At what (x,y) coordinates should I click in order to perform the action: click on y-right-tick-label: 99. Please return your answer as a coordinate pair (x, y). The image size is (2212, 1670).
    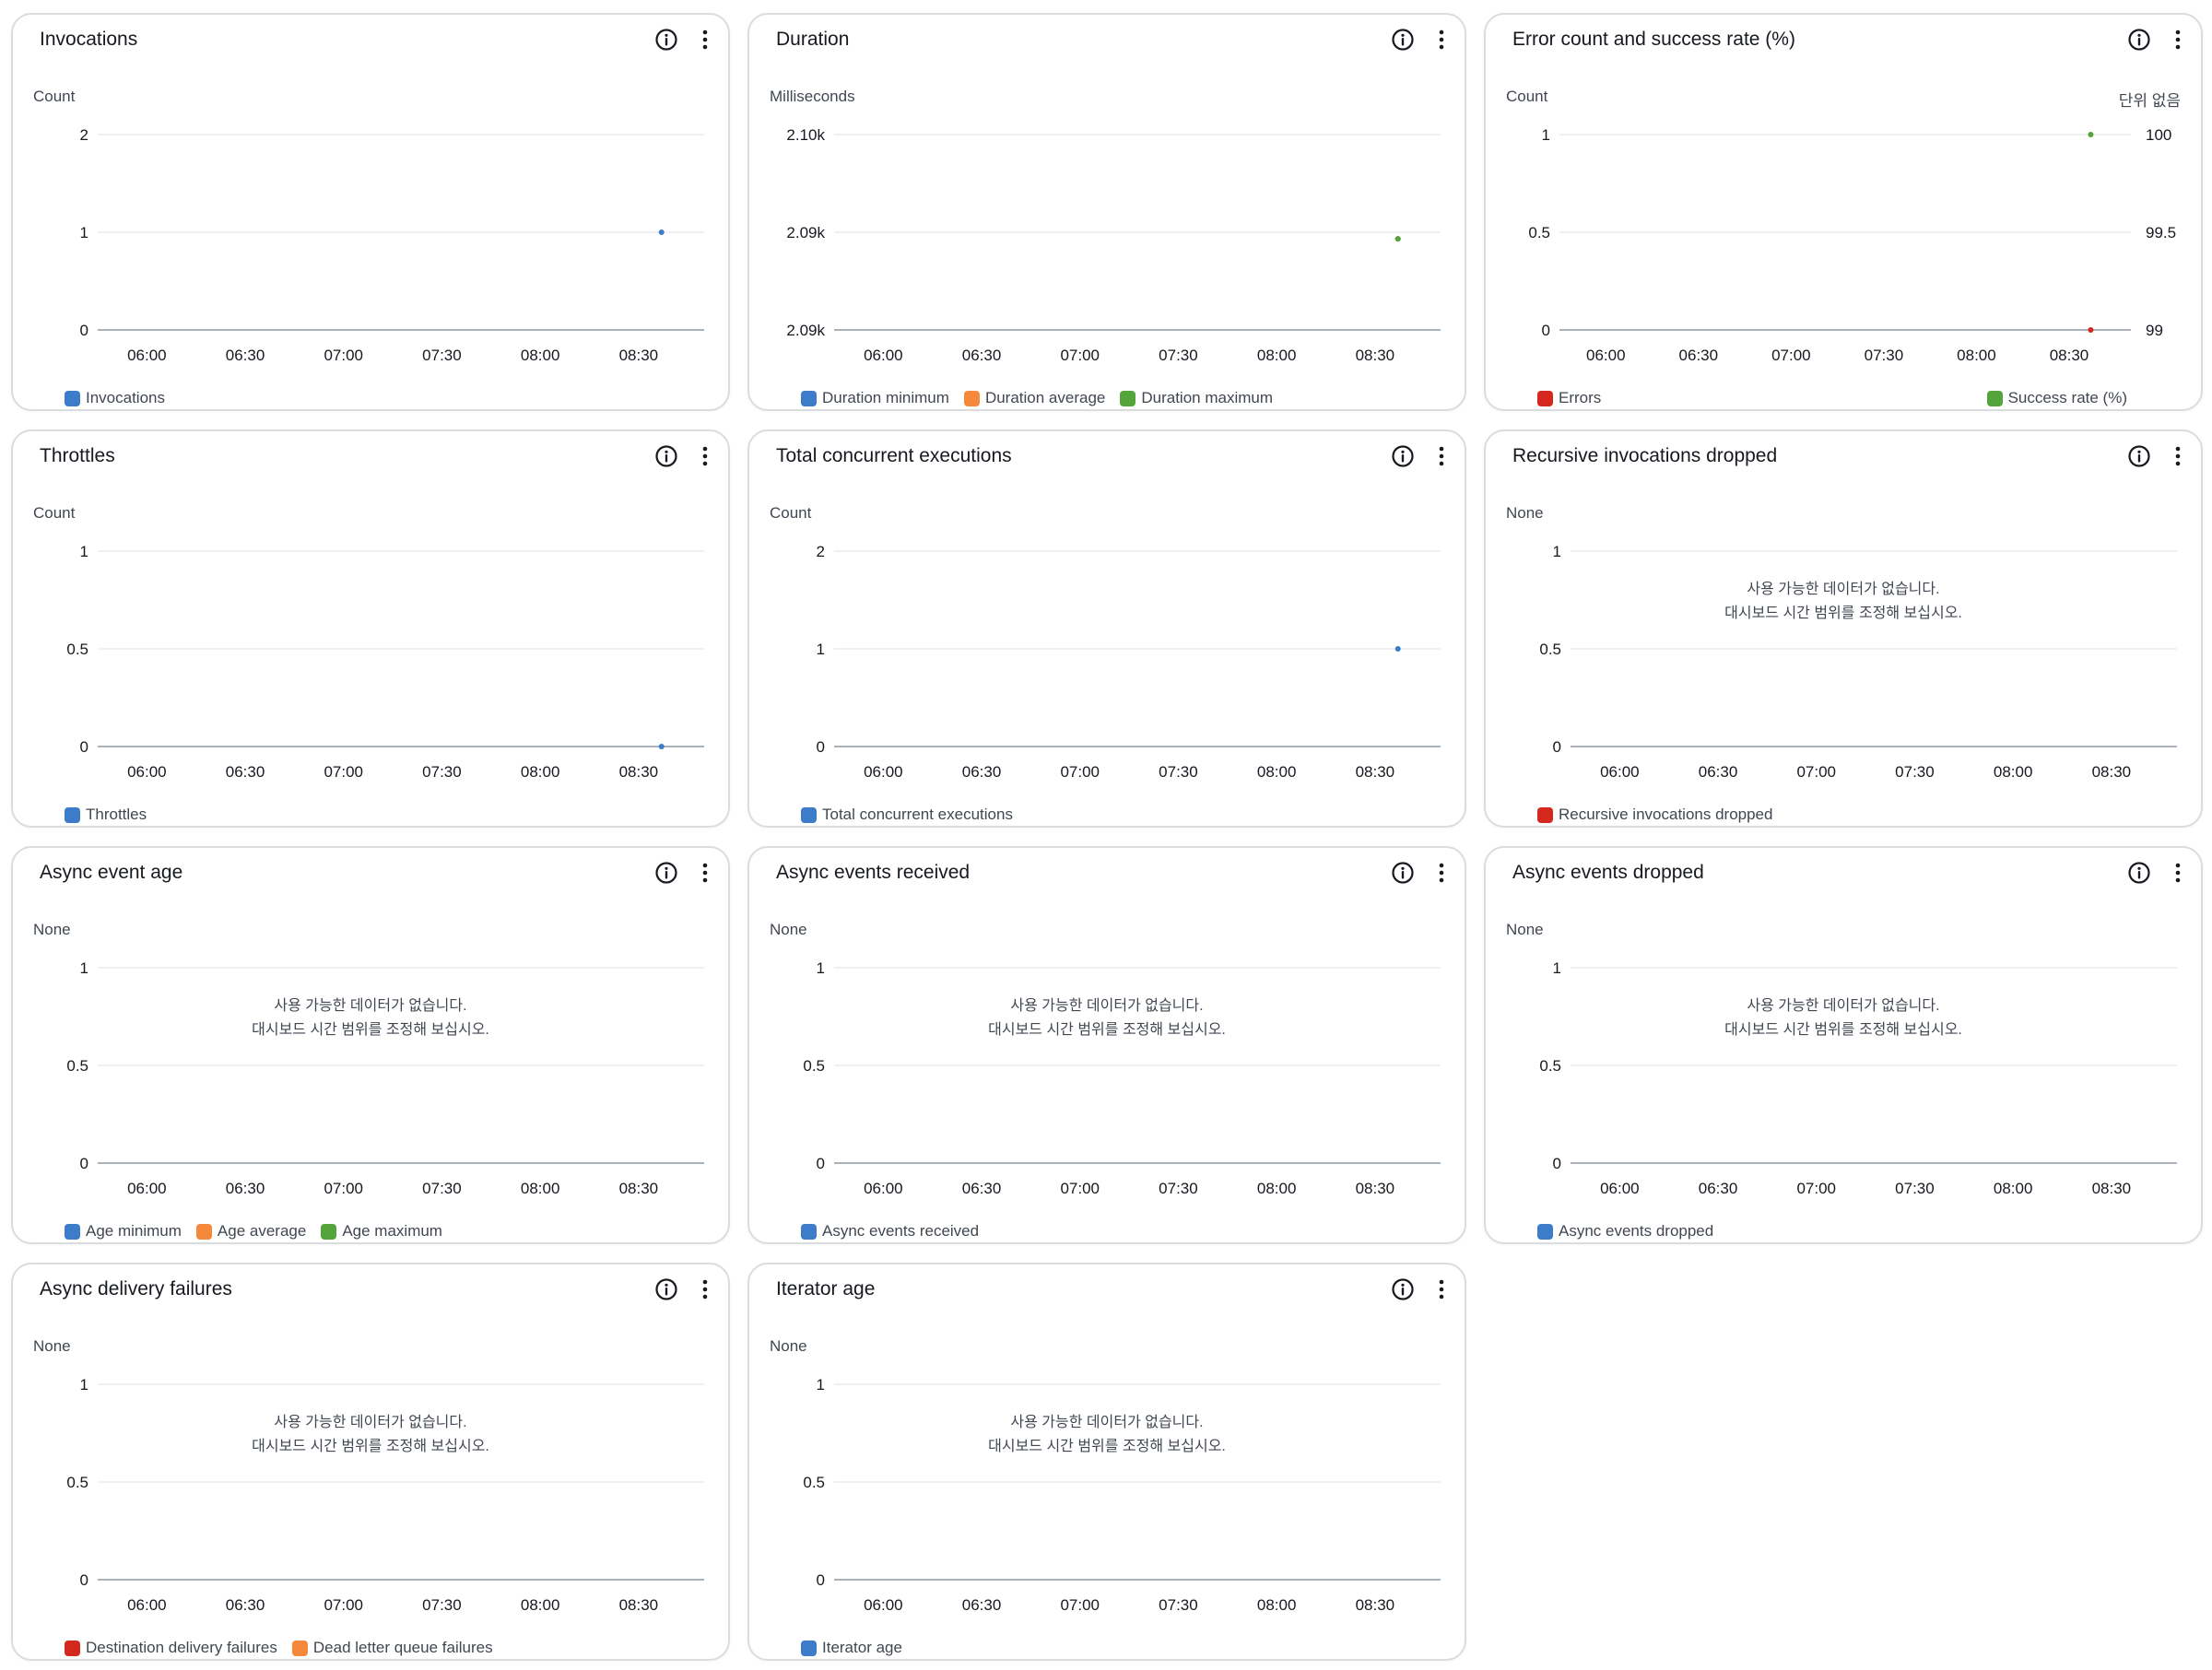
    Looking at the image, I should click on (2154, 330).